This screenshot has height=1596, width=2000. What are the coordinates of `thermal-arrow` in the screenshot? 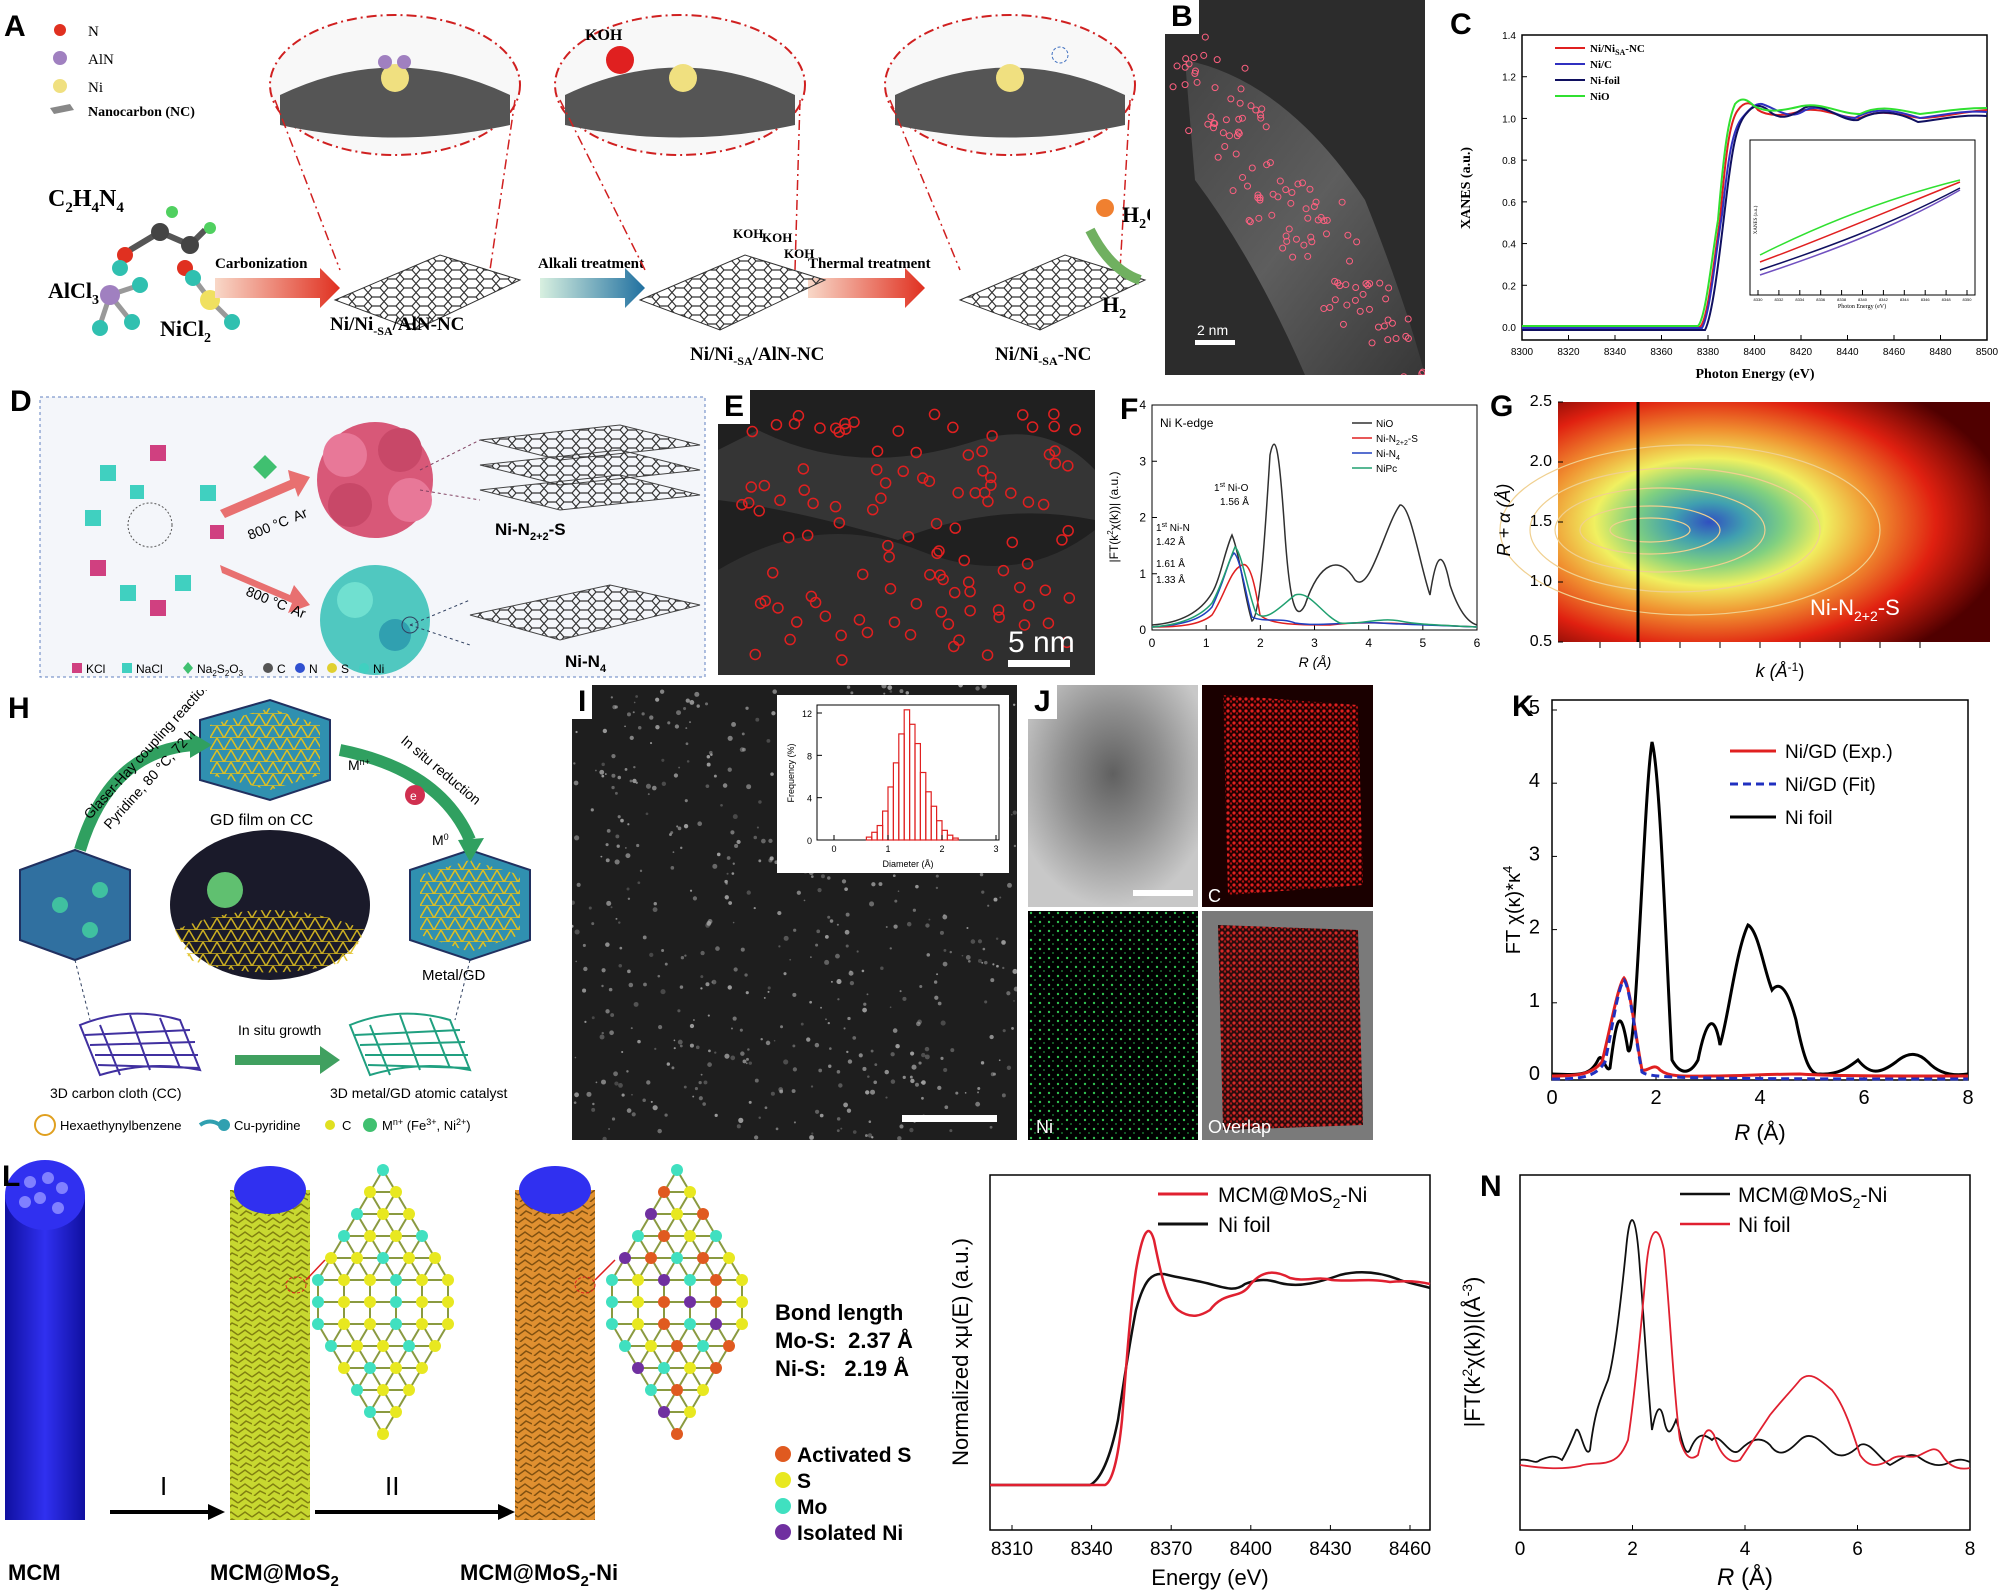 It's located at (866, 288).